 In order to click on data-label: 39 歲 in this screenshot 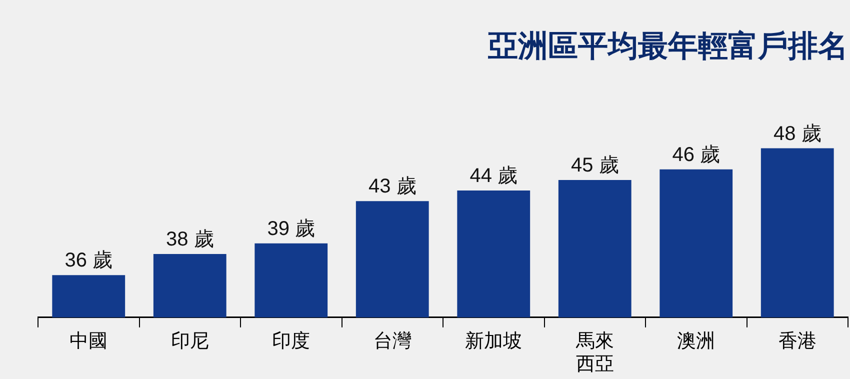, I will do `click(291, 229)`.